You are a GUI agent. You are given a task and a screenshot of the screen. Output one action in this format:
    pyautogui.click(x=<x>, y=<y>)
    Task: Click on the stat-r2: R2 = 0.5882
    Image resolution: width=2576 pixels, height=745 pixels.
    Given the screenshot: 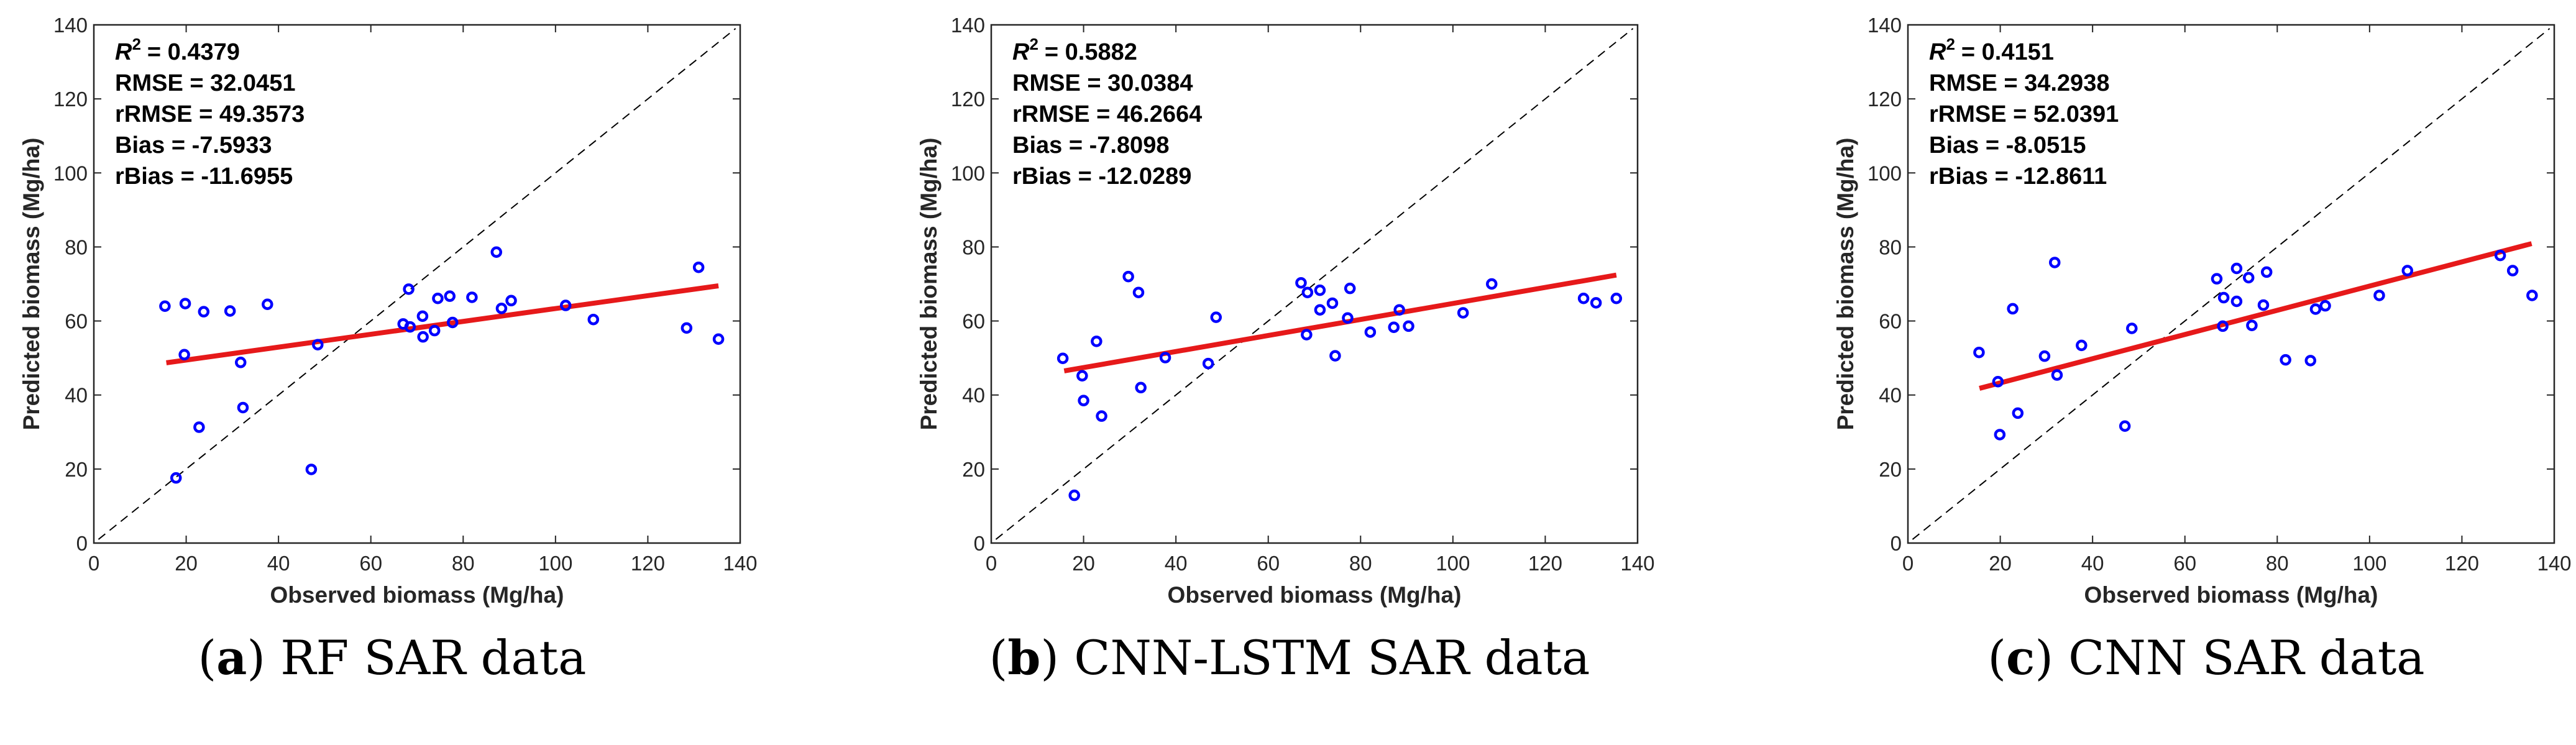 What is the action you would take?
    pyautogui.click(x=1074, y=50)
    